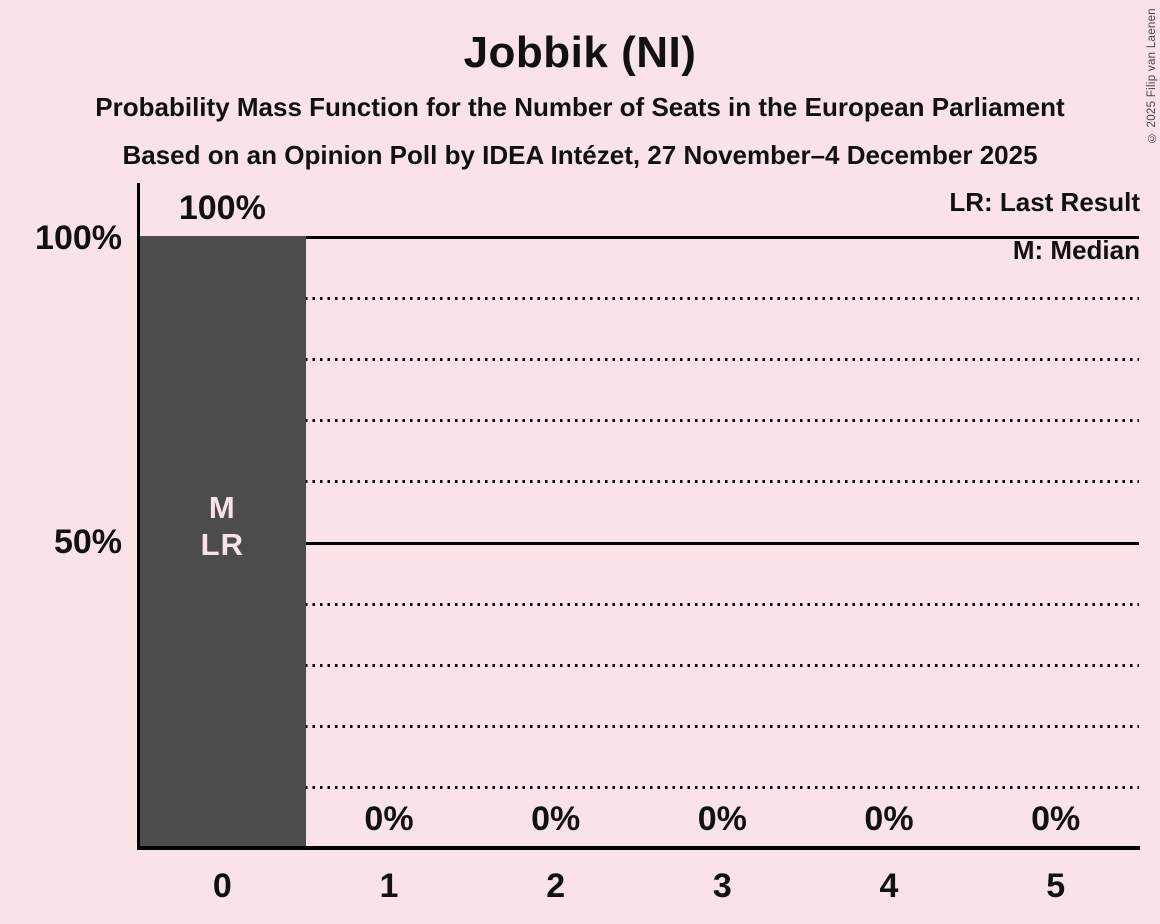  I want to click on legend-last-result: LR: Last Result, so click(1044, 202).